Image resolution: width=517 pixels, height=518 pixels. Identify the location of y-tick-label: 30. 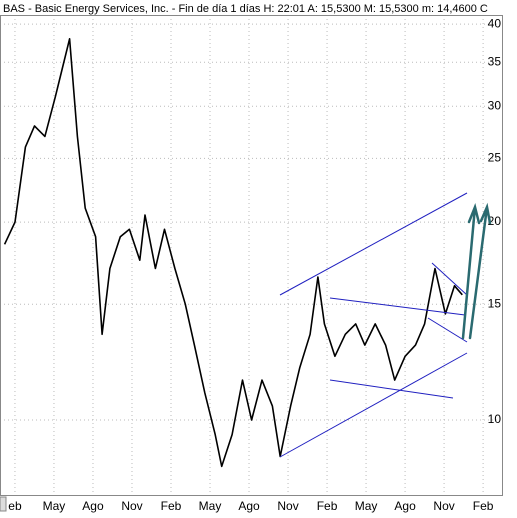
(495, 105).